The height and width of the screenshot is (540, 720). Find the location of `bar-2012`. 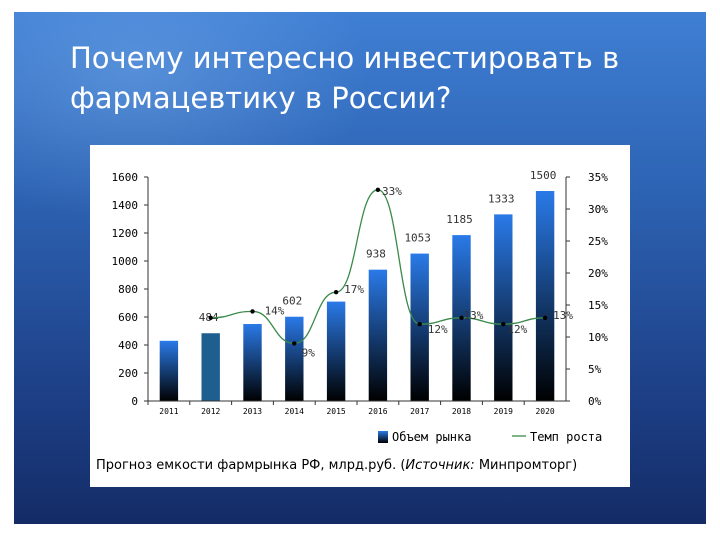

bar-2012 is located at coordinates (210, 367).